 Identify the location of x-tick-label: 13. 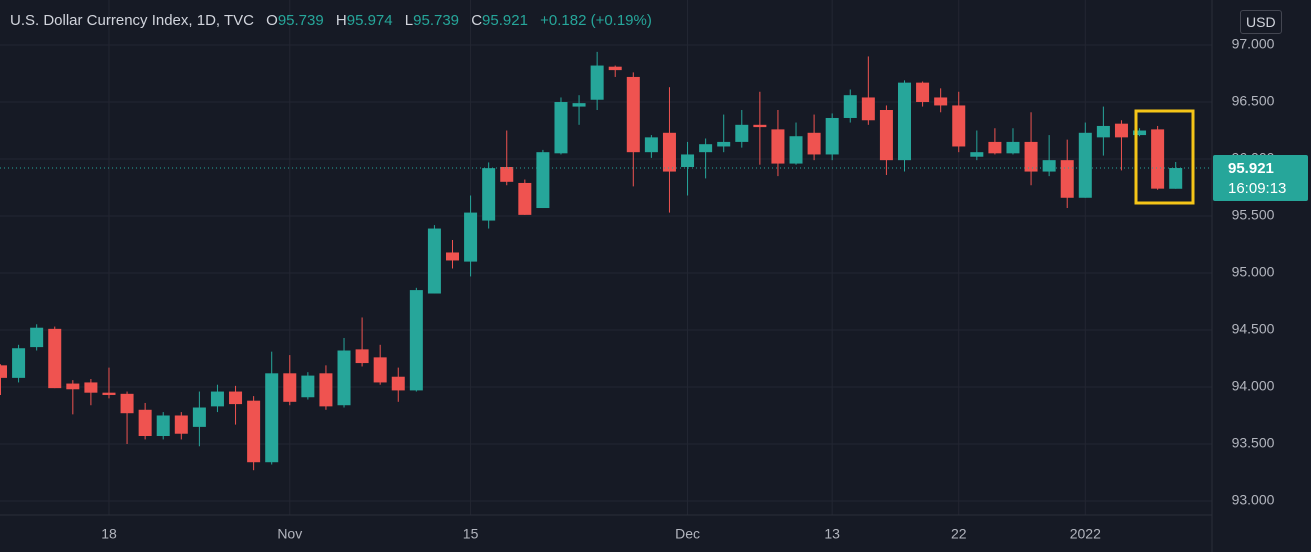
(832, 534).